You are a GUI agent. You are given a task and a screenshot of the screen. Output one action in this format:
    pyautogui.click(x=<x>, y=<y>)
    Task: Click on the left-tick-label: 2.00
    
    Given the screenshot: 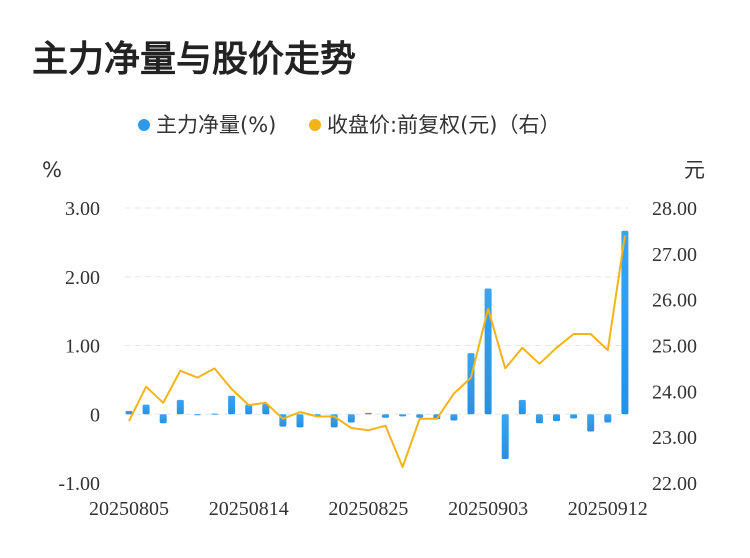 What is the action you would take?
    pyautogui.click(x=82, y=278)
    